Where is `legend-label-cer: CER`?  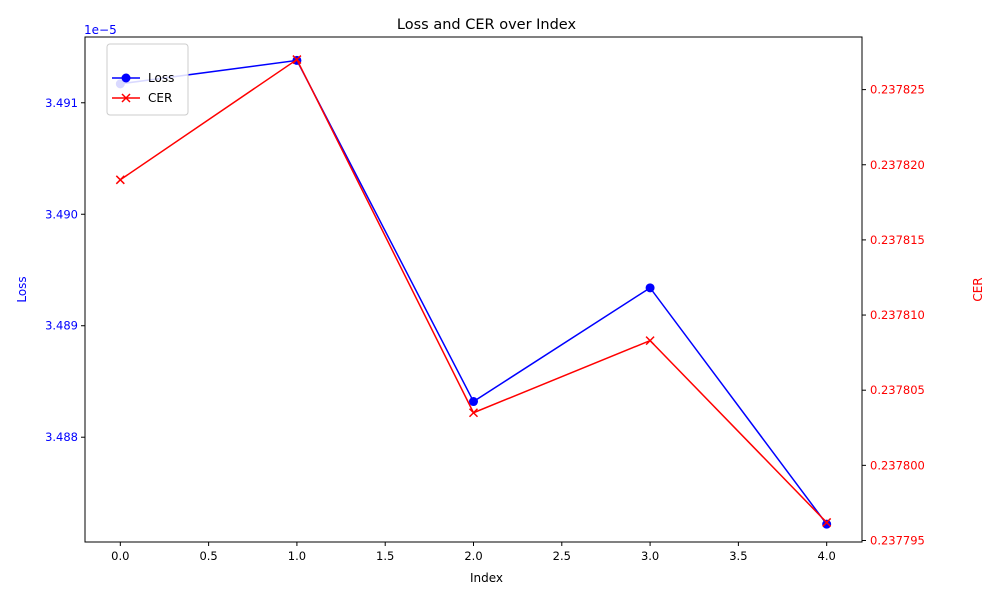 legend-label-cer: CER is located at coordinates (160, 98).